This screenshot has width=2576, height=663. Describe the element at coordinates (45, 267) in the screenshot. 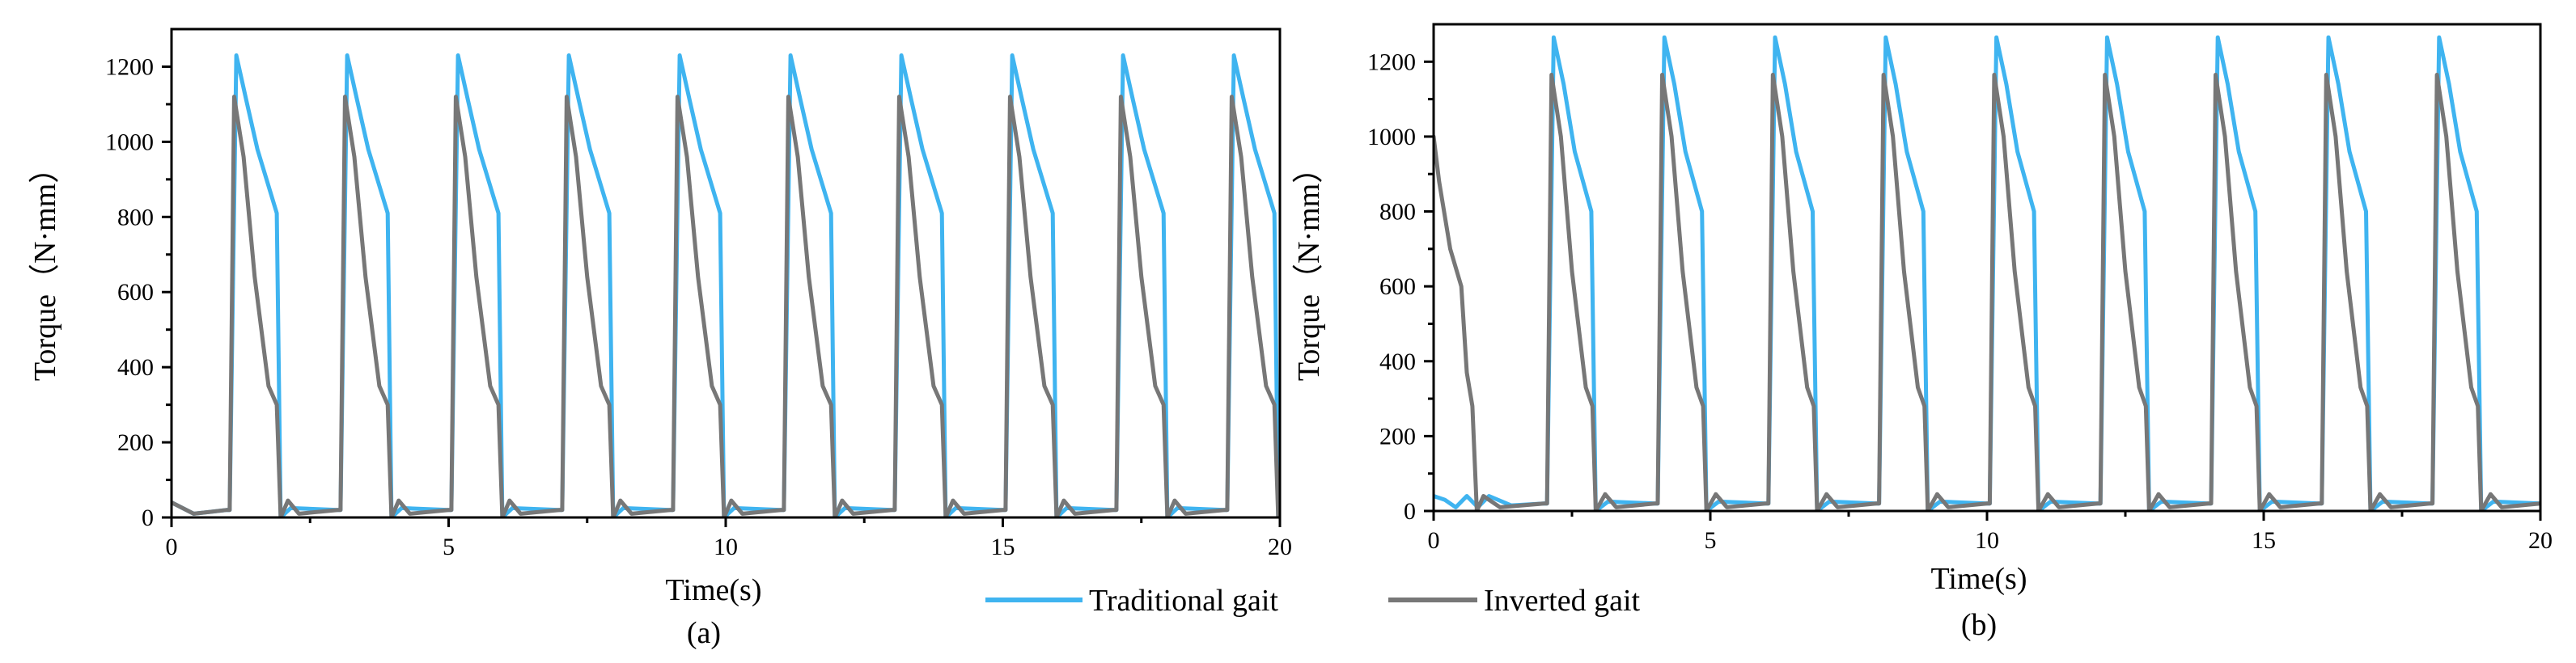

I see `y-axis-title-a: Torque（N·mm）` at that location.